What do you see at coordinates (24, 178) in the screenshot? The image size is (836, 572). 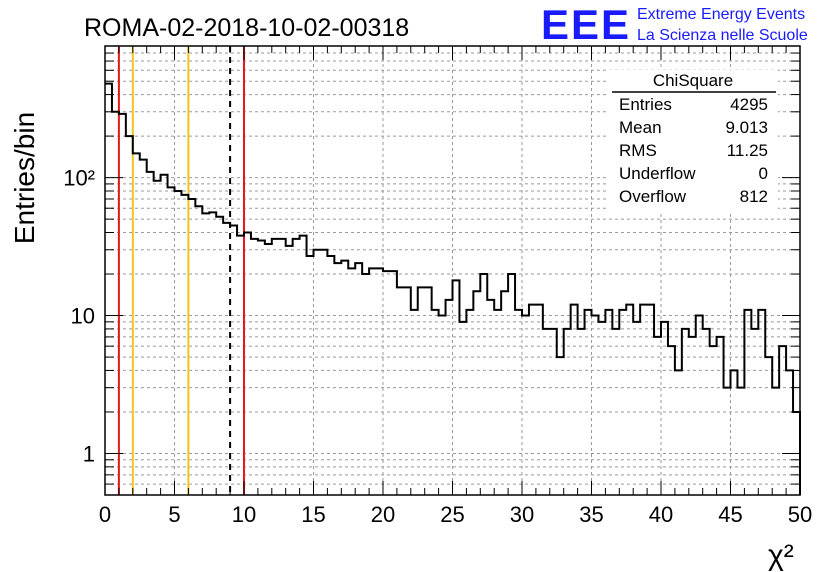 I see `y-axis-label: Entries/bin` at bounding box center [24, 178].